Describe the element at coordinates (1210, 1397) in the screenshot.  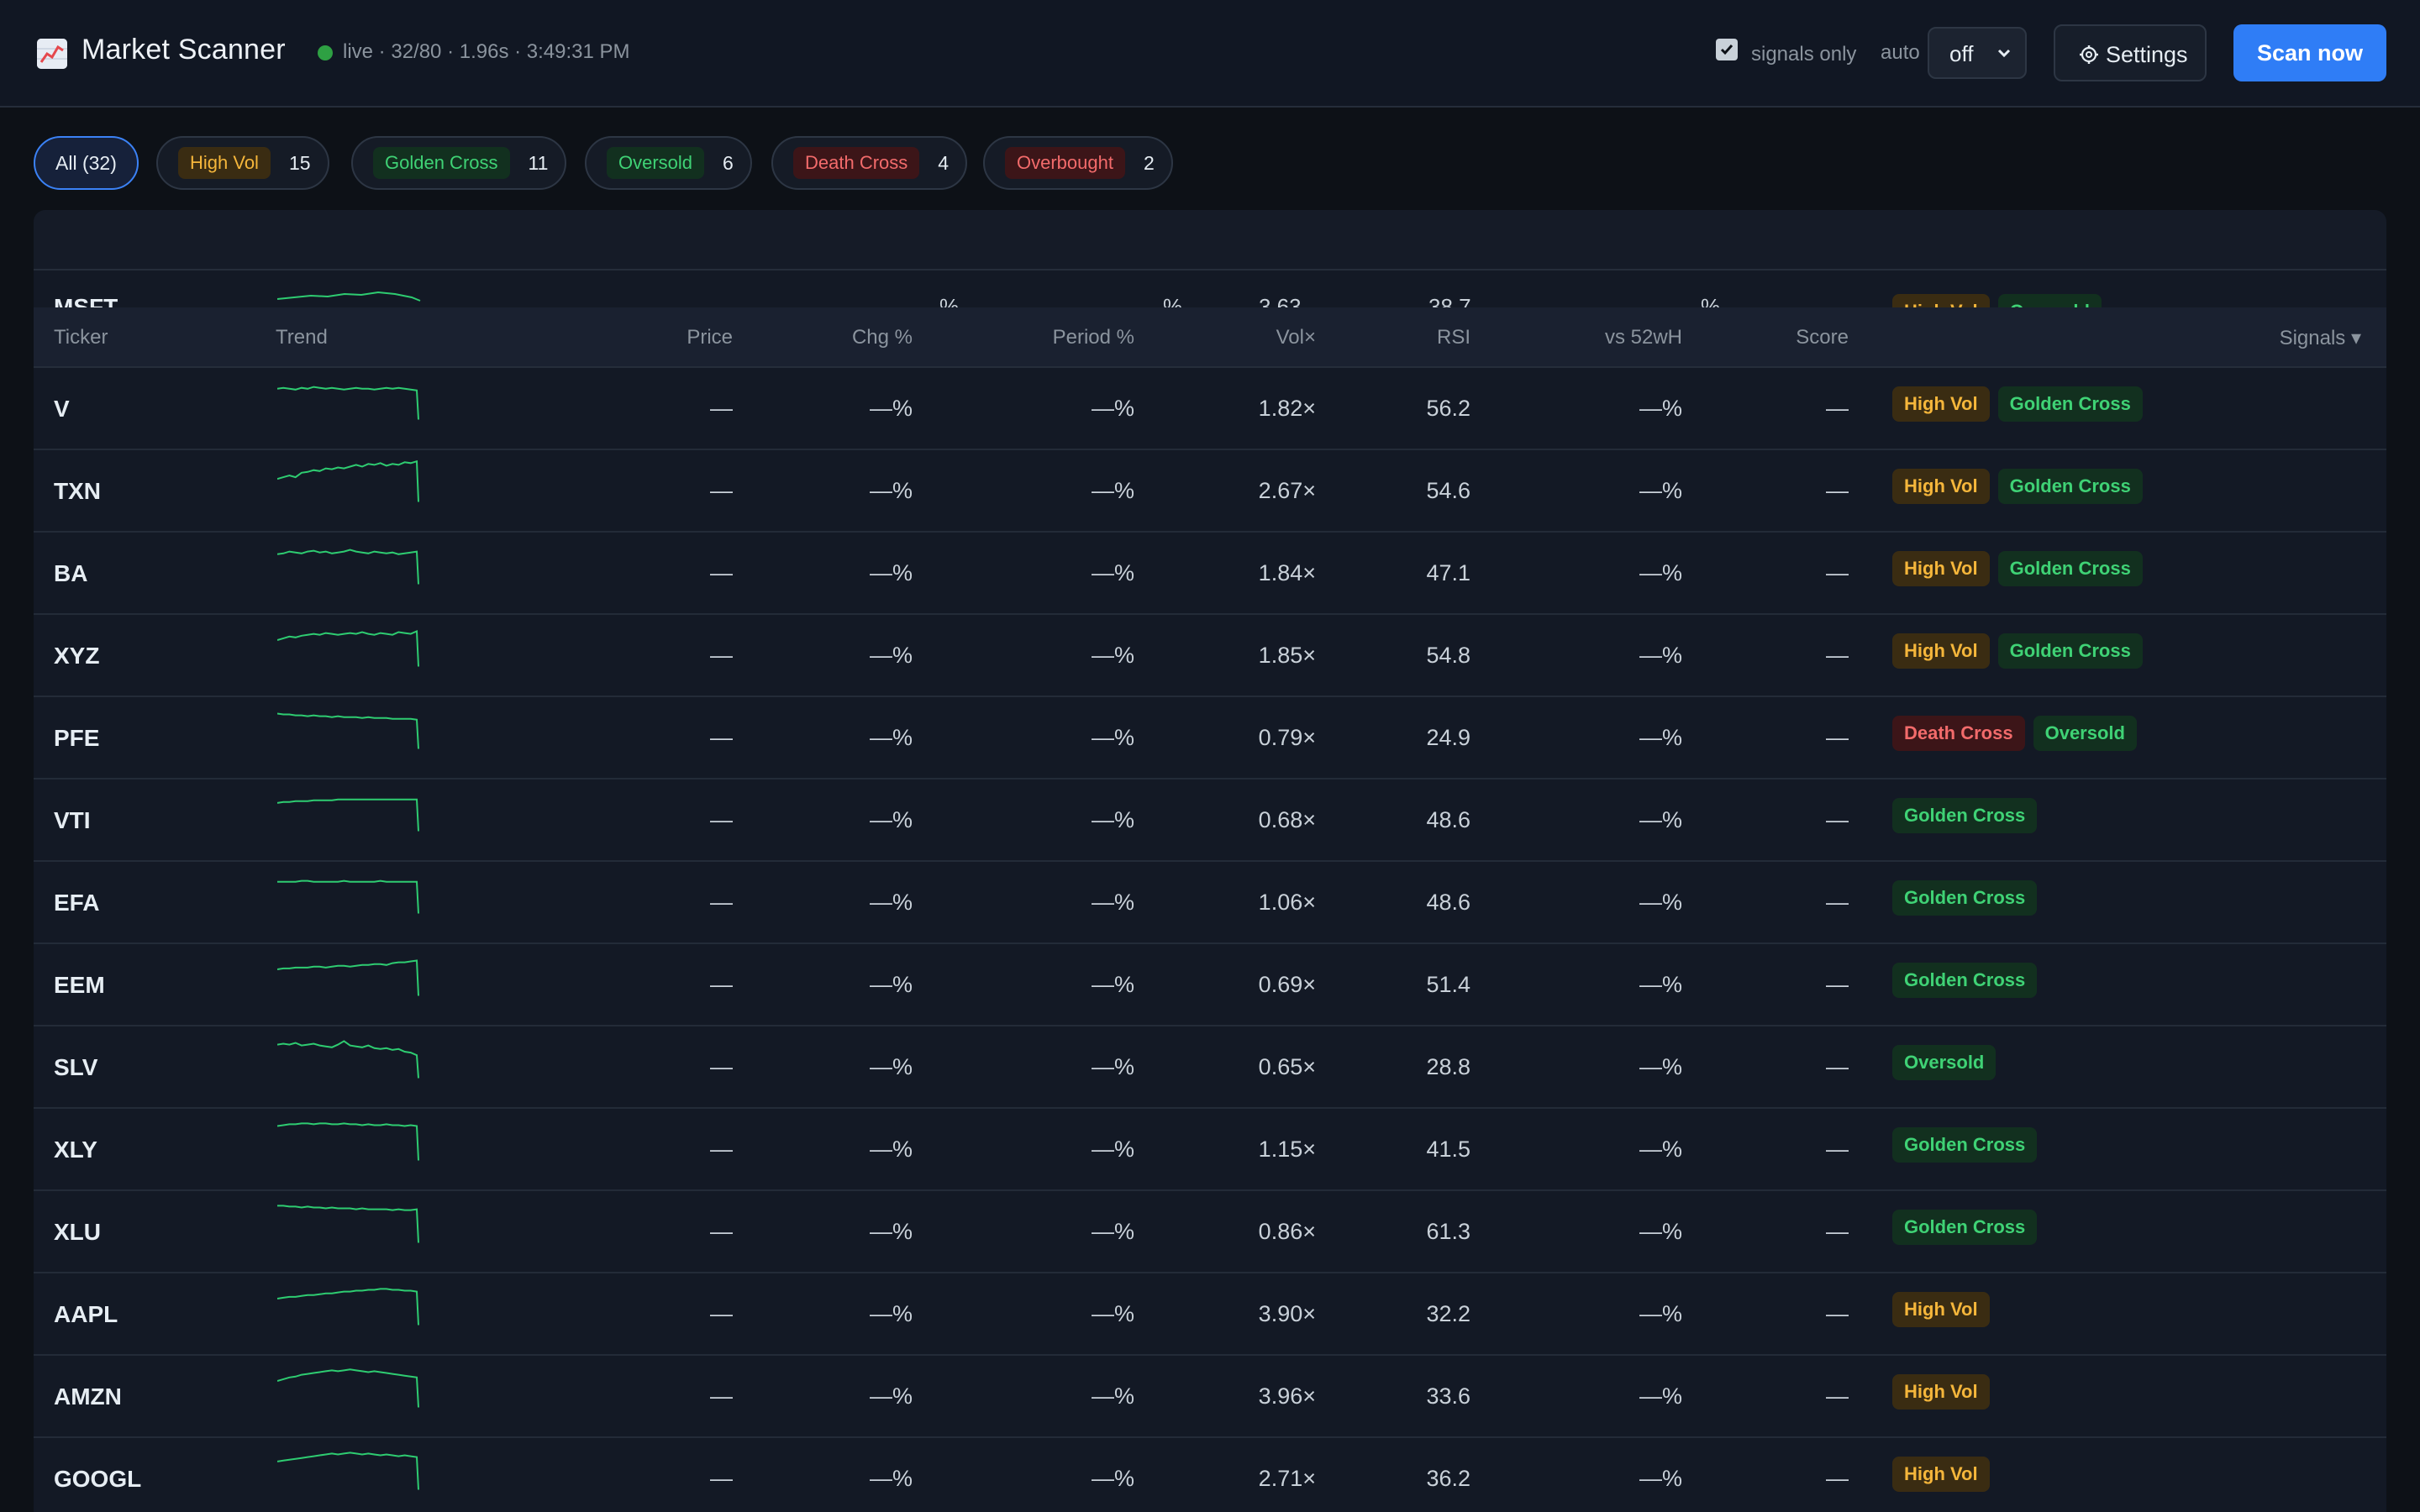
I see `table-row: AMZN — —% —% 3.96× 33.6 —% — High Vol` at that location.